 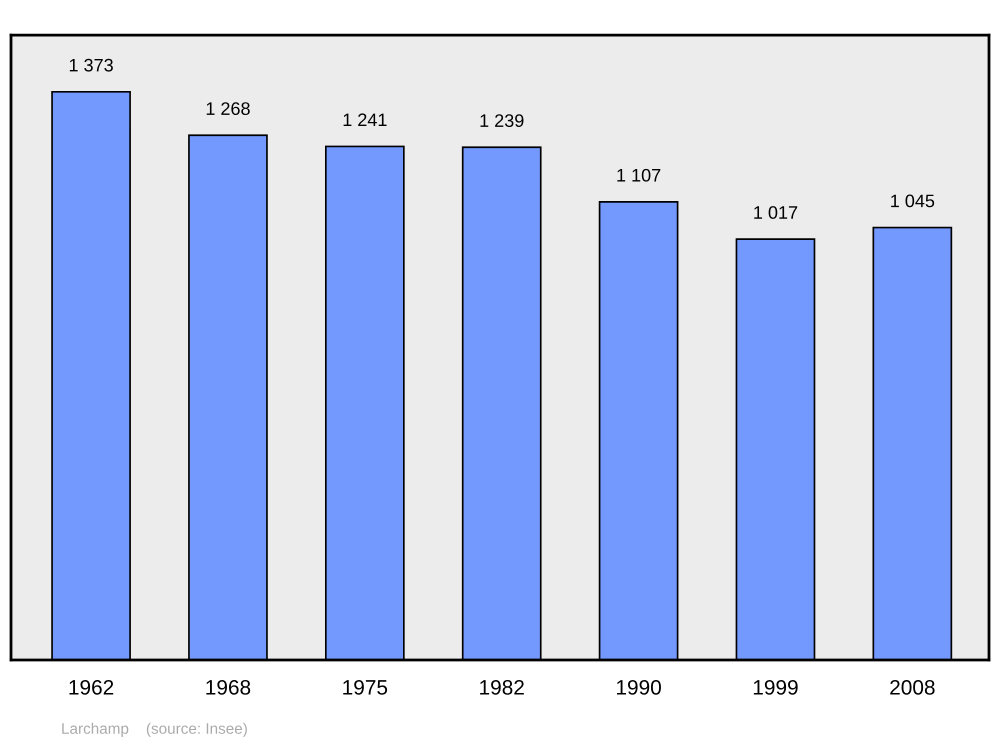 What do you see at coordinates (91, 65) in the screenshot?
I see `data-label: 1 373` at bounding box center [91, 65].